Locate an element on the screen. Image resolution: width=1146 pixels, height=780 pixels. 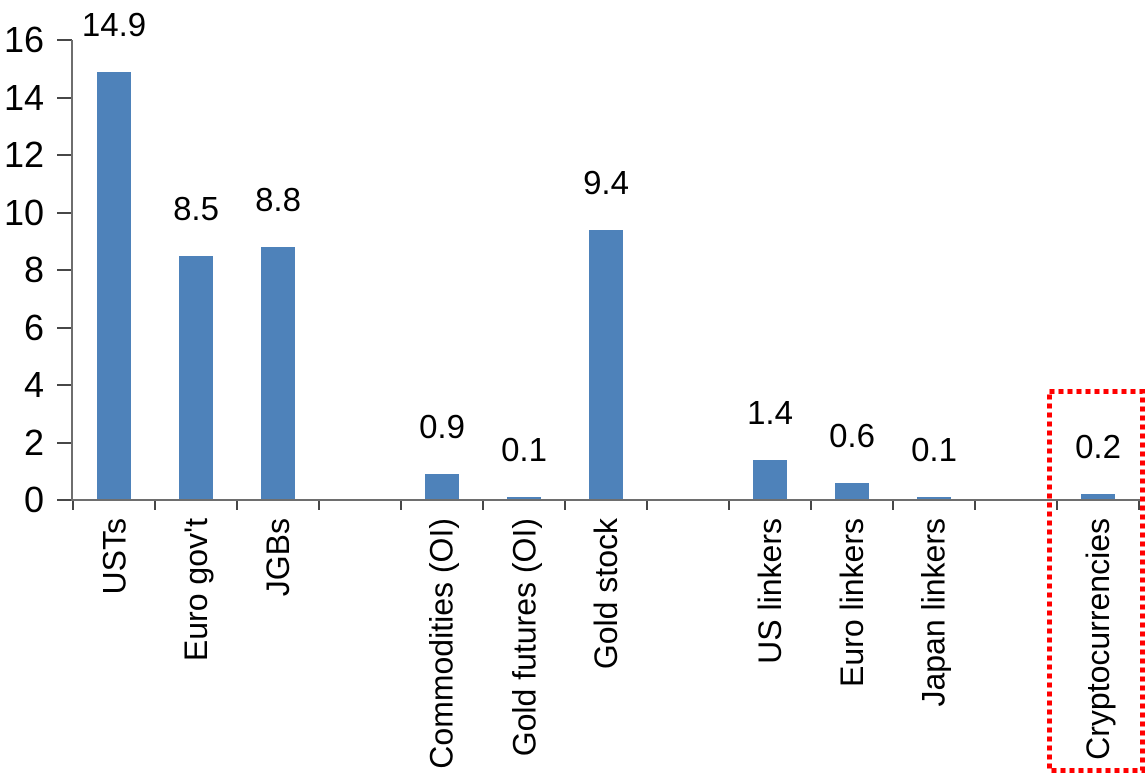
y-axis-line is located at coordinates (72, 270).